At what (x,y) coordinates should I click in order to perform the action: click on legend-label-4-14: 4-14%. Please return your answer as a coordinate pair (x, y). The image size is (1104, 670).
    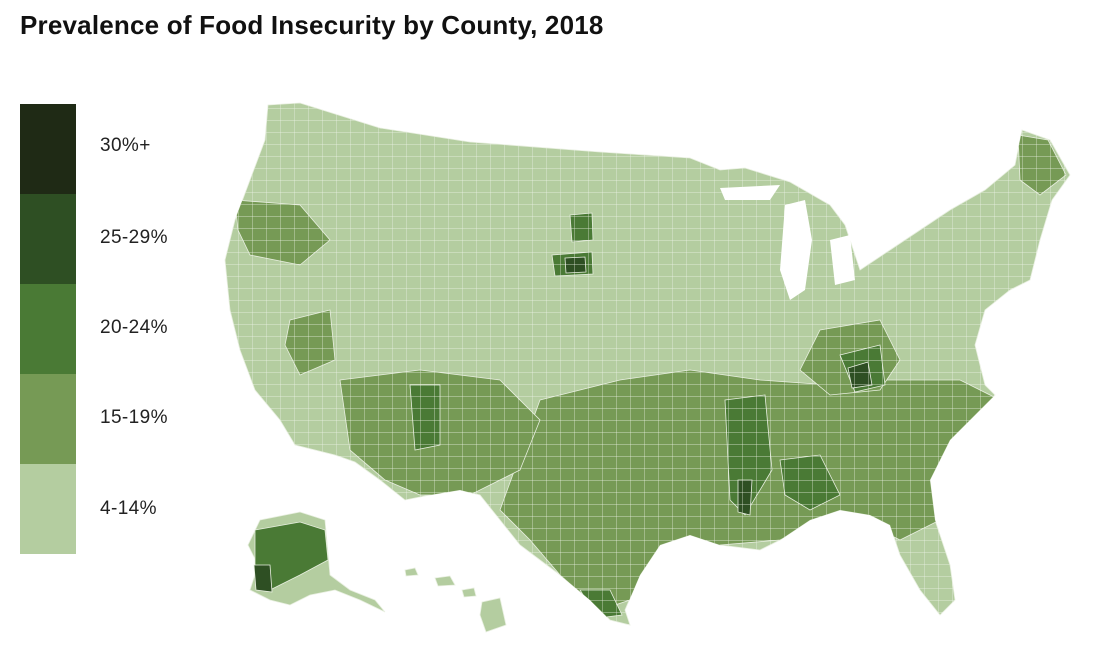
    Looking at the image, I should click on (128, 508).